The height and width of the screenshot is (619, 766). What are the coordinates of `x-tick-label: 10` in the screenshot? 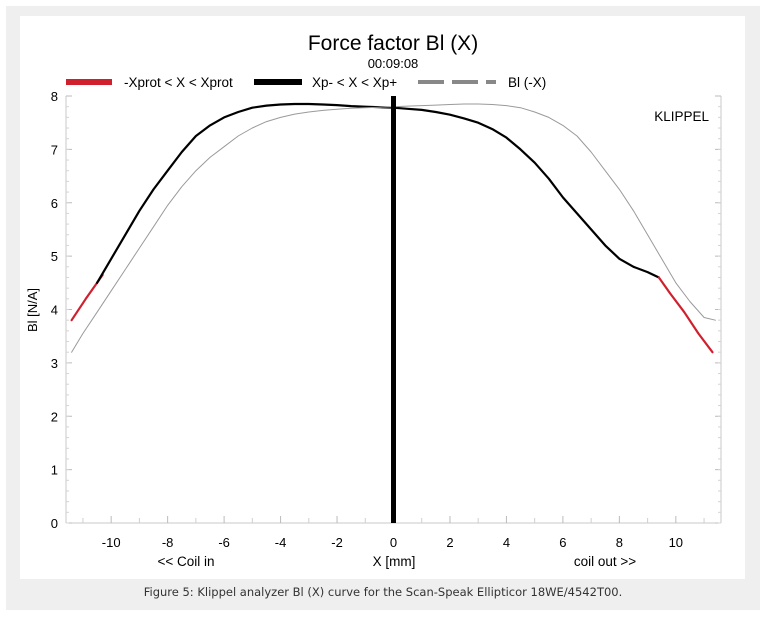 It's located at (676, 542).